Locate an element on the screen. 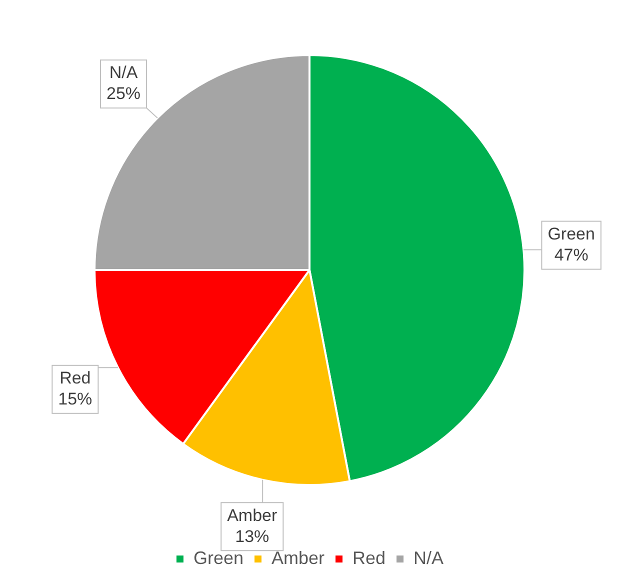  data-label: 25% is located at coordinates (123, 94).